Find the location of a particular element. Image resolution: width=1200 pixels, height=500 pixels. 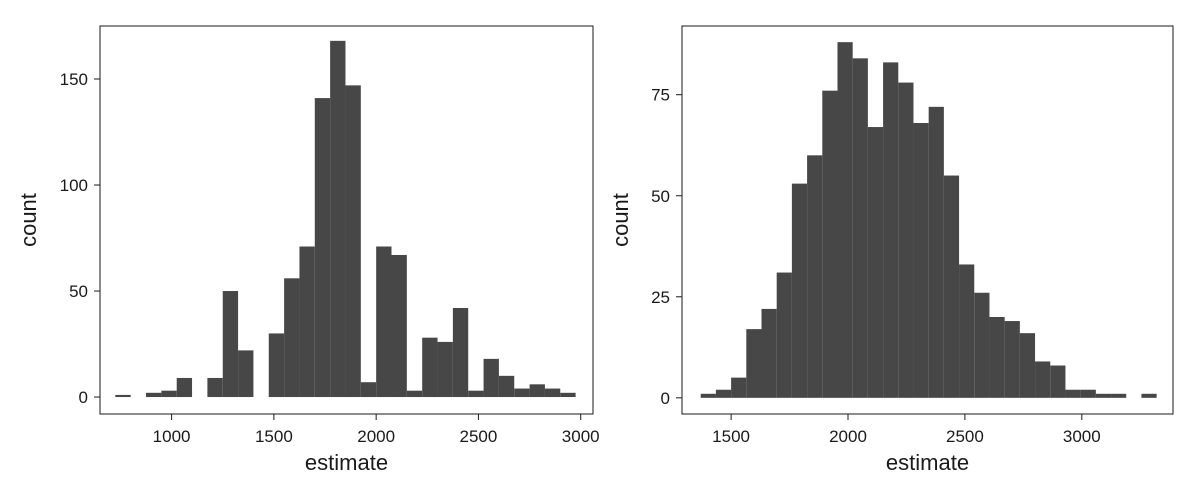

y-tick-label: 25 is located at coordinates (660, 297).